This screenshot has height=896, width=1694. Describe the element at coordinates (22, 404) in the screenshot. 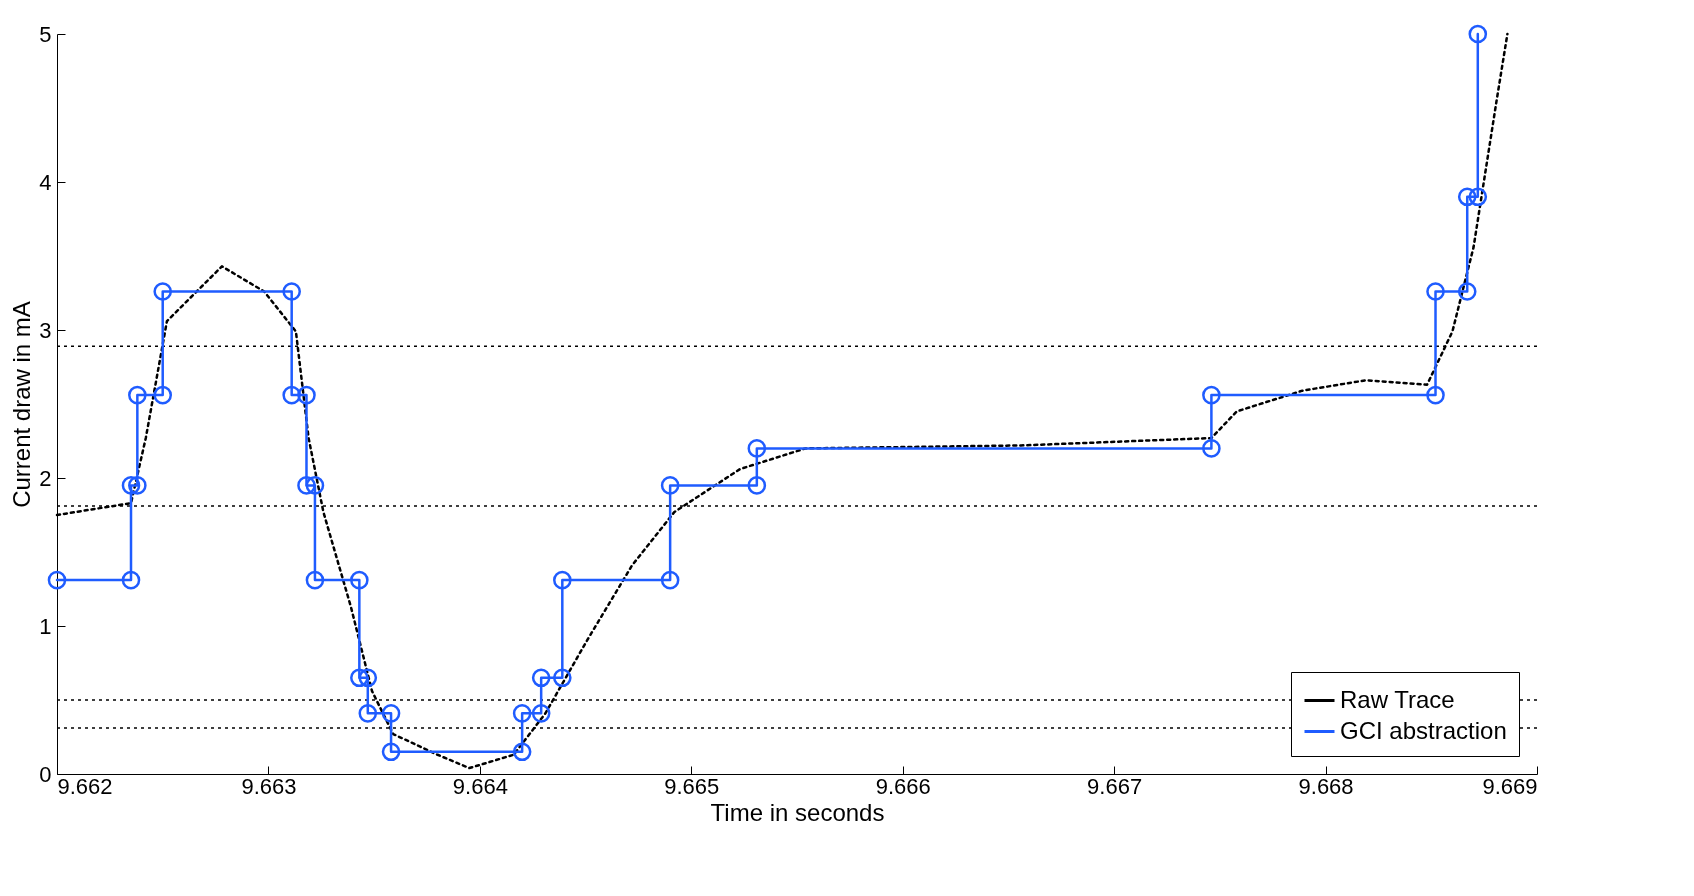

I see `y-axis-title: Current draw in mA` at that location.